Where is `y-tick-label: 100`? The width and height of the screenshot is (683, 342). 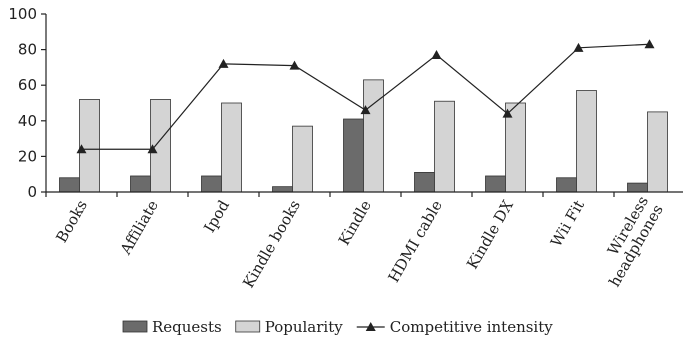
y-tick-label: 100 is located at coordinates (22, 14).